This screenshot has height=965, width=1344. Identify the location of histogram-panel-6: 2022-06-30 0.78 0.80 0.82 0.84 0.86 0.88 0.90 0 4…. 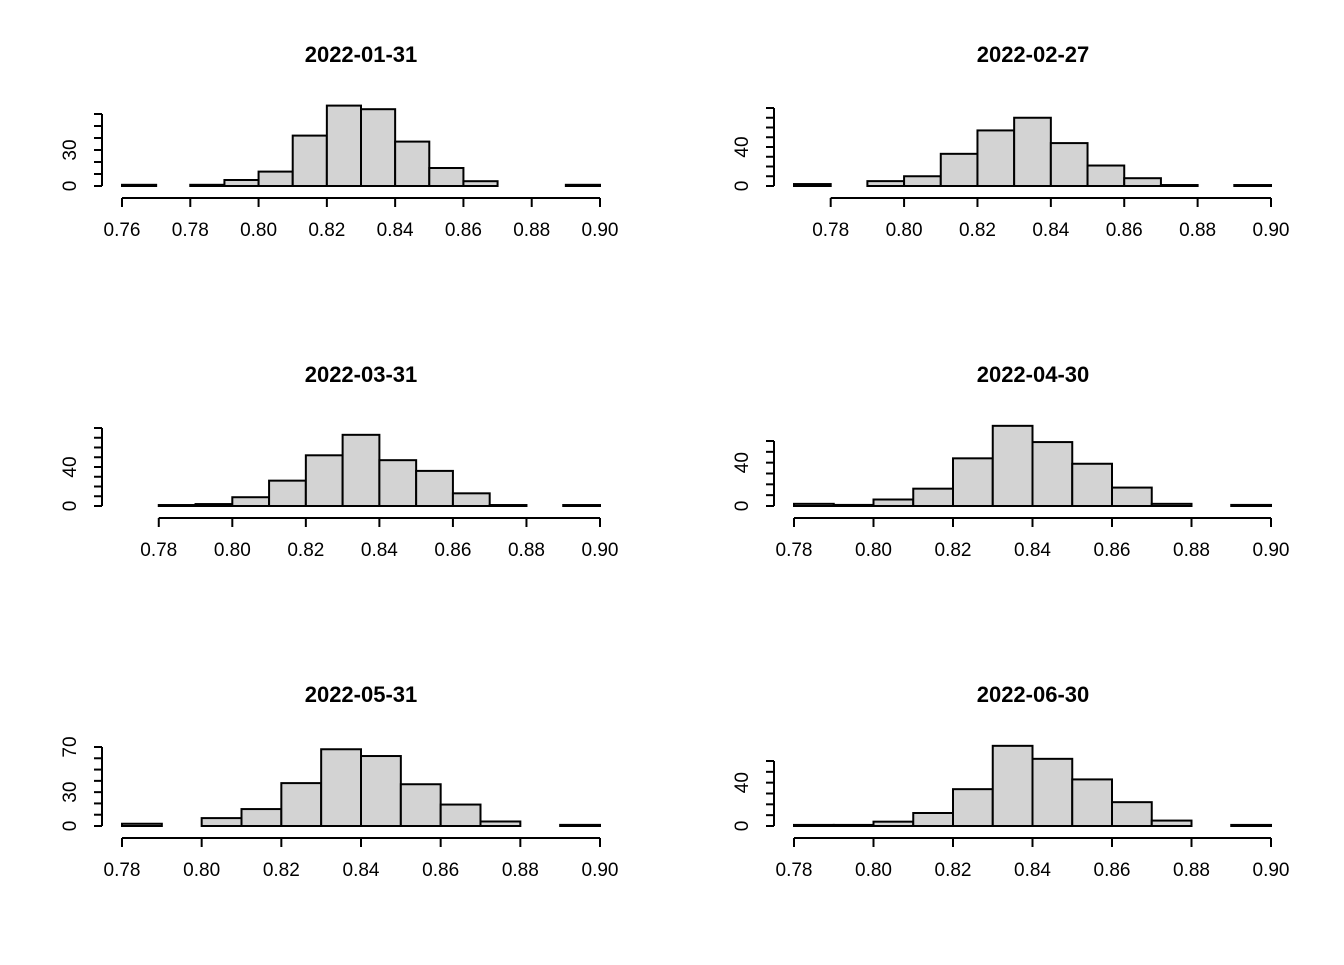
(1010, 781).